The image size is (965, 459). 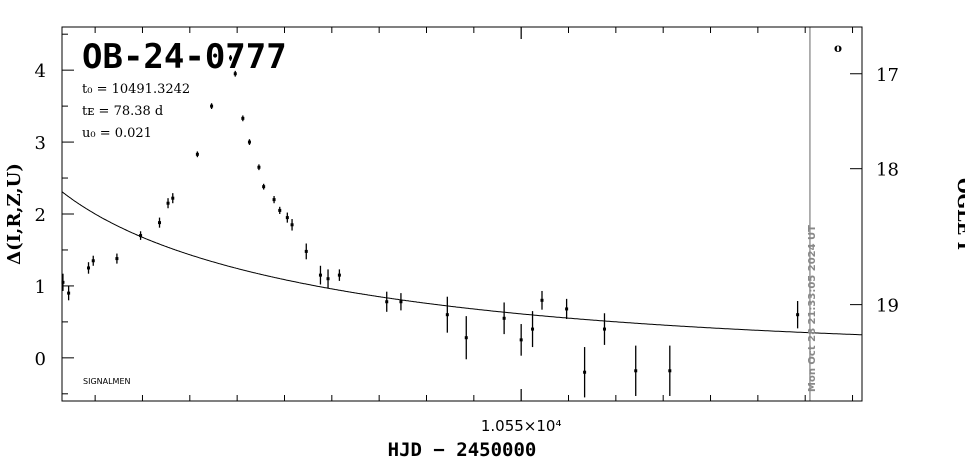 What do you see at coordinates (40, 143) in the screenshot?
I see `y-tick-label: 3` at bounding box center [40, 143].